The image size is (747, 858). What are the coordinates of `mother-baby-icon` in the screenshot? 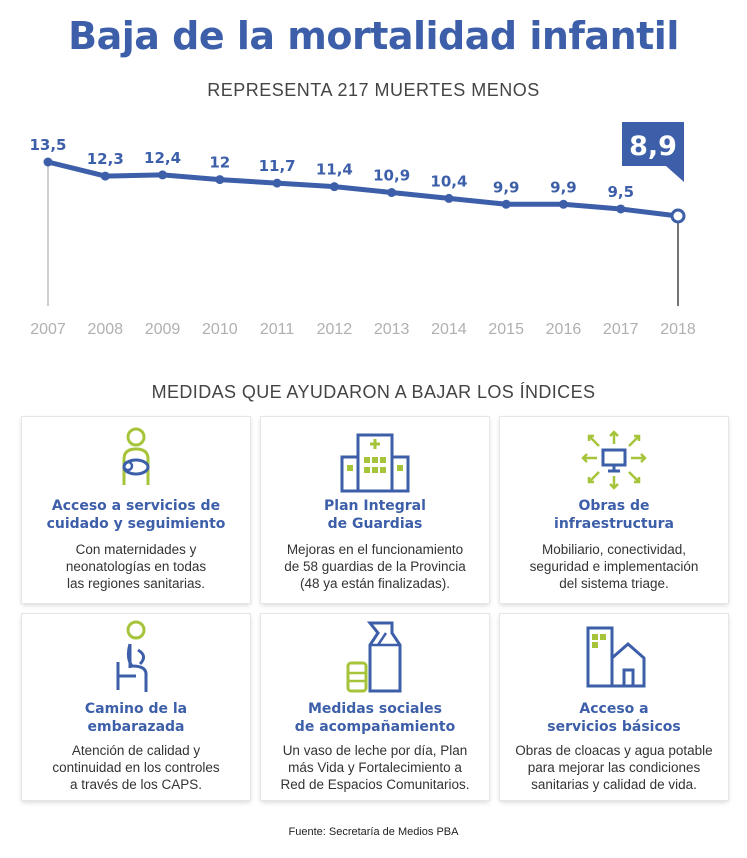 It's located at (136, 460).